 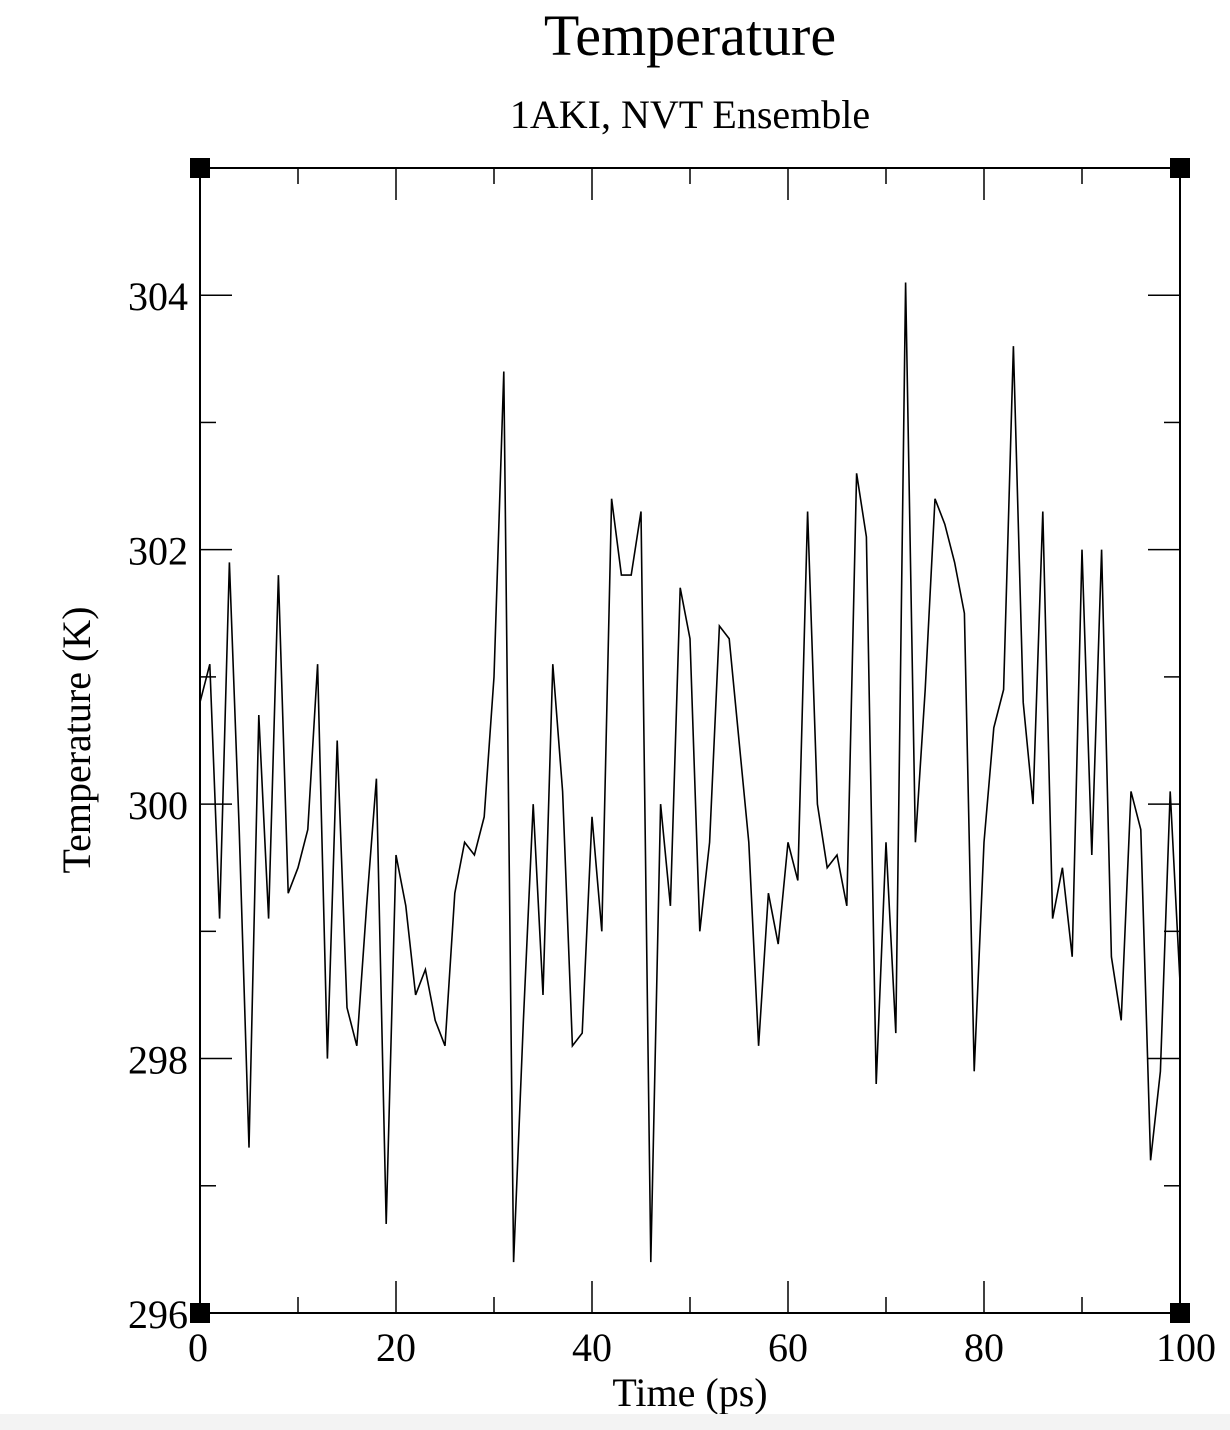 What do you see at coordinates (615, 1422) in the screenshot?
I see `window-bottom-edge` at bounding box center [615, 1422].